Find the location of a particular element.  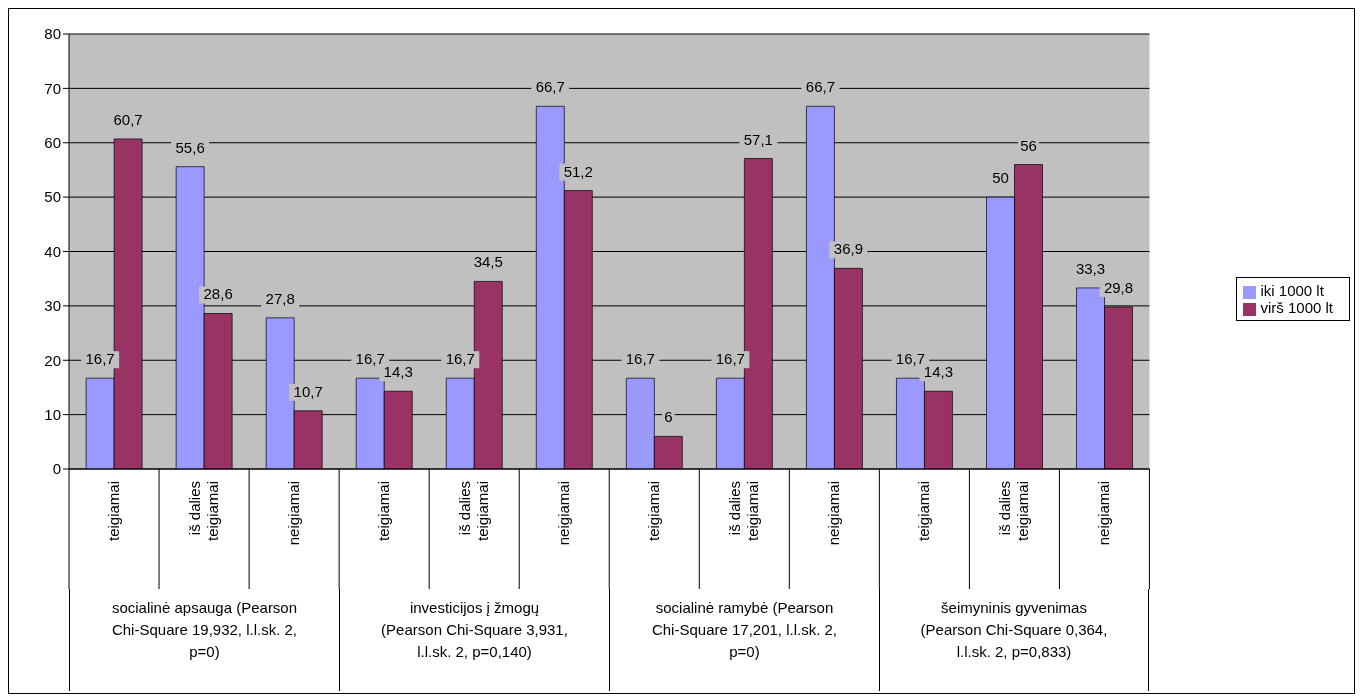

data-label: 57,1 is located at coordinates (758, 139).